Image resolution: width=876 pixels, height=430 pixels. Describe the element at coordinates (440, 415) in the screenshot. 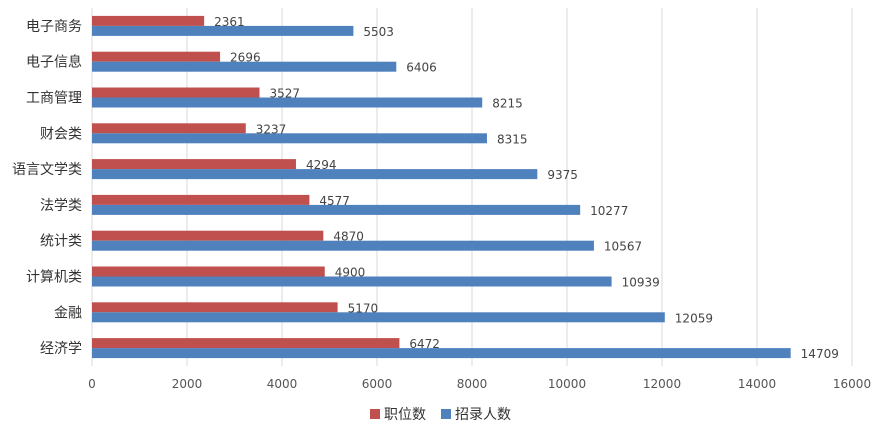

I see `legend: 职位数 招录人数` at that location.